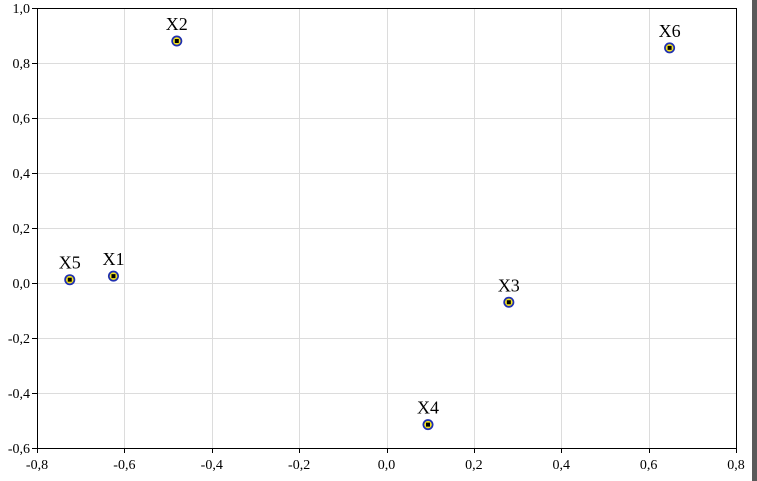  Describe the element at coordinates (736, 465) in the screenshot. I see `x-tick-label-8: 0,8` at that location.